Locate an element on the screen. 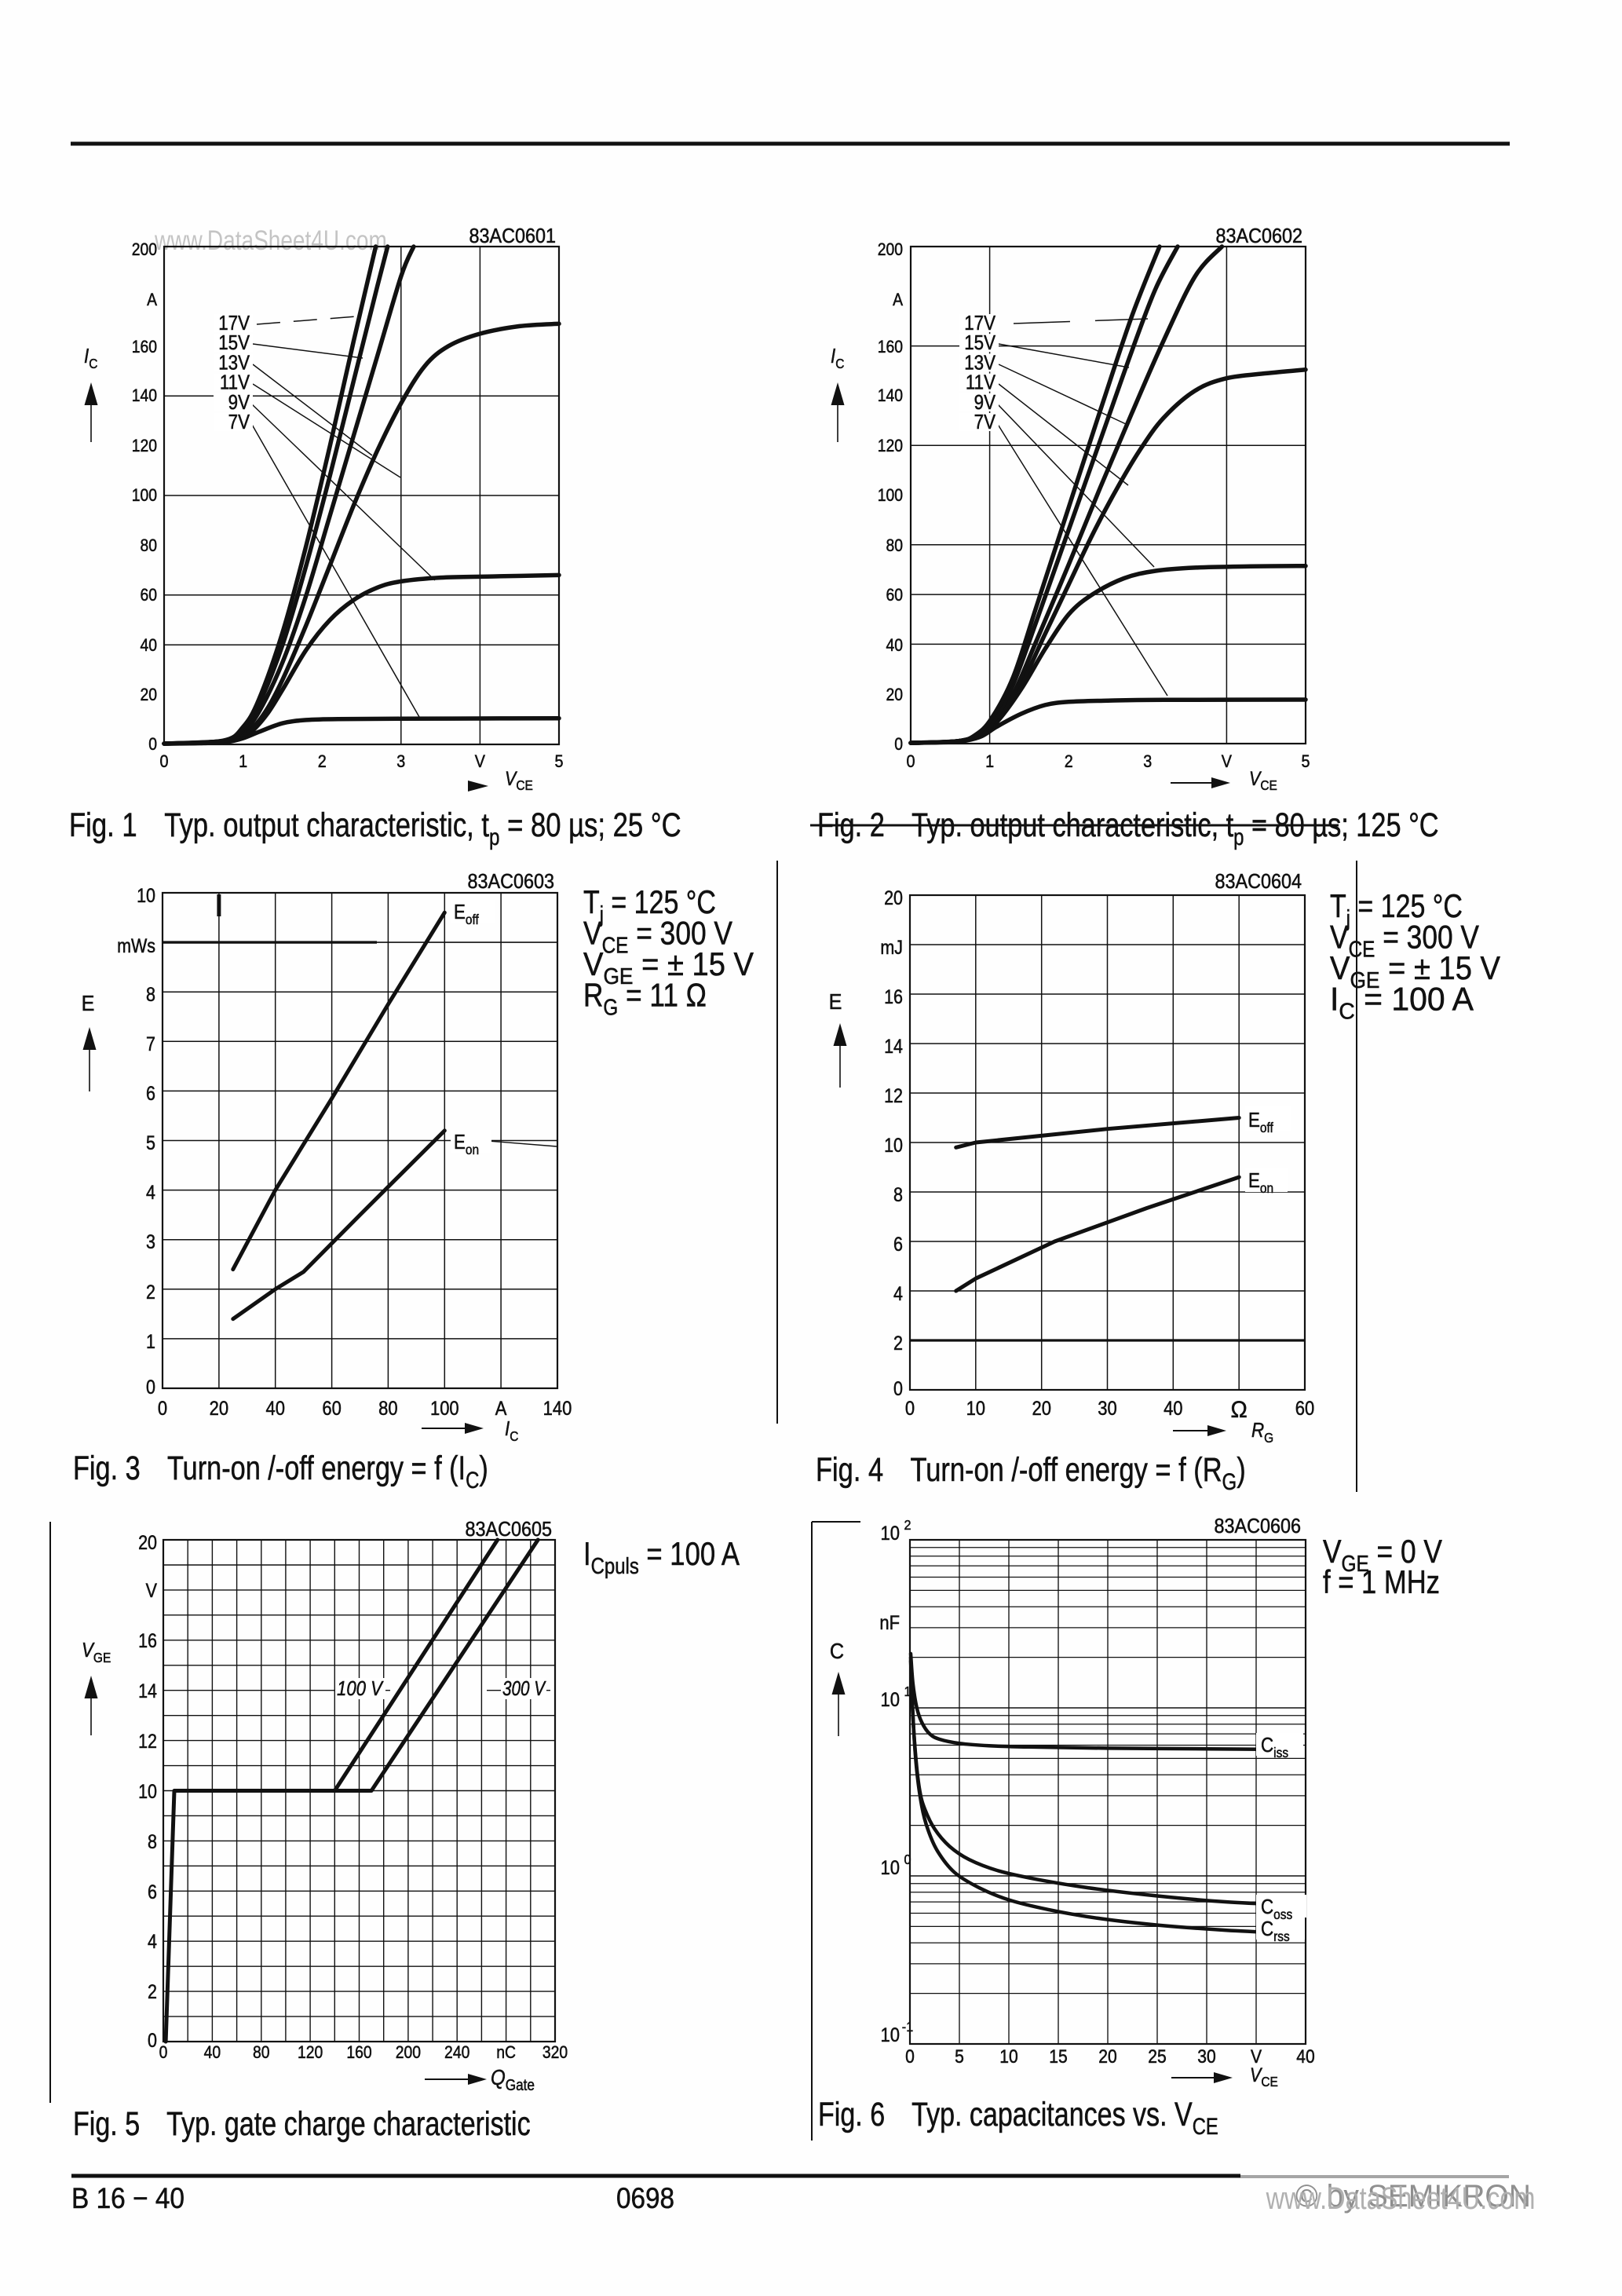 This screenshot has width=1622, height=2296. svg-text: © by SEMIKRON is located at coordinates (1413, 2197).